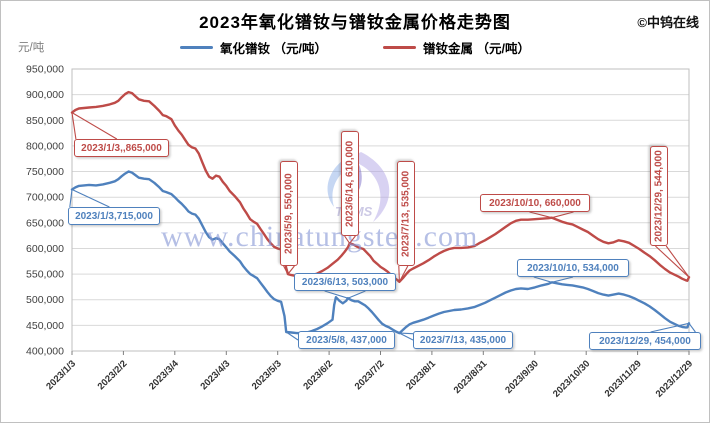  I want to click on copyright-label: ©中钨在线, so click(668, 22).